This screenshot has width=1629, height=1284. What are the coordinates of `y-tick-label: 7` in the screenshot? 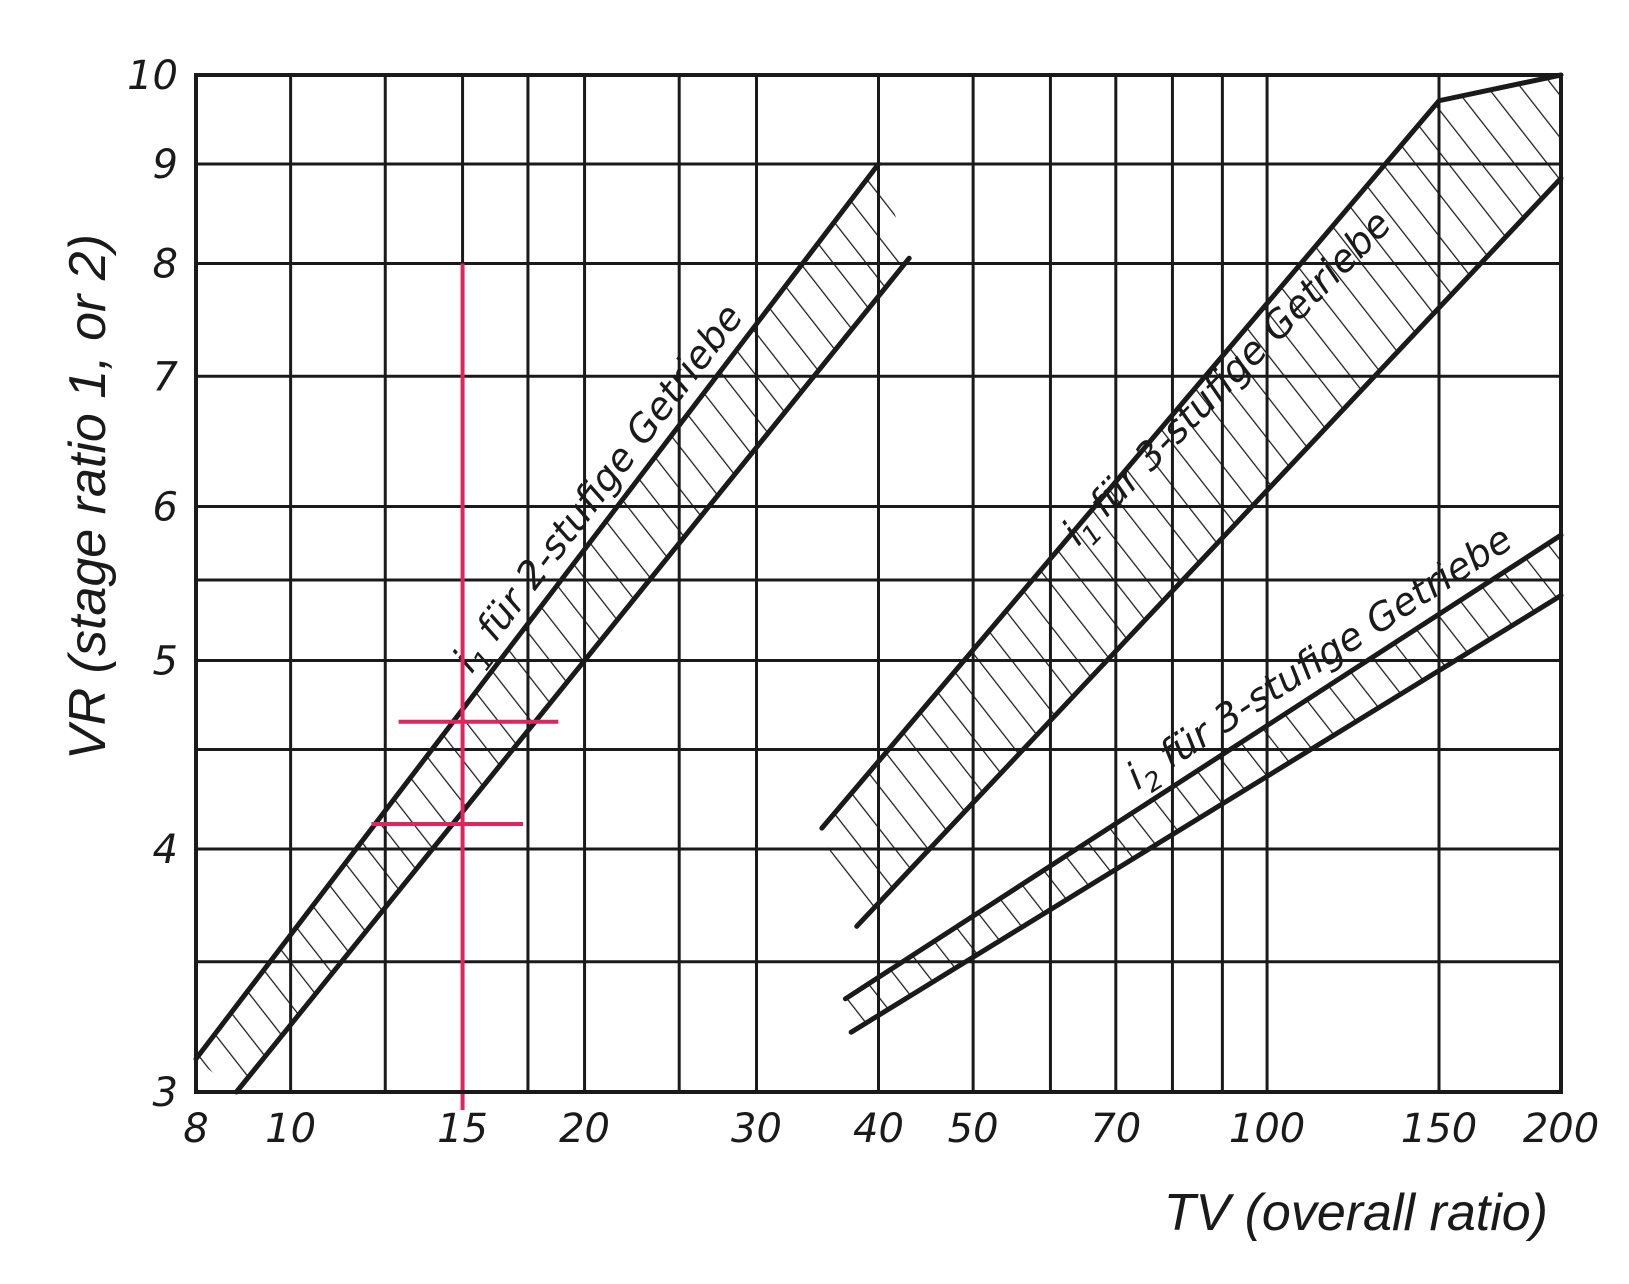 It's located at (166, 377).